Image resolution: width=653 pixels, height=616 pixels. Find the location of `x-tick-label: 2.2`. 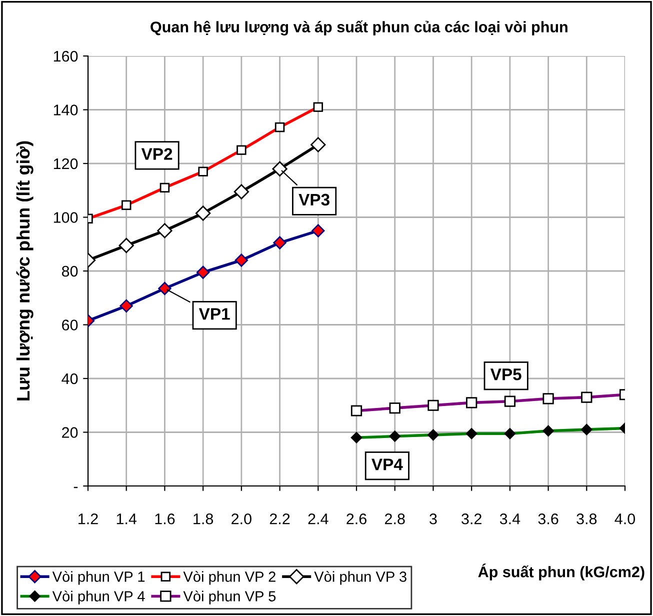

x-tick-label: 2.2 is located at coordinates (280, 518).